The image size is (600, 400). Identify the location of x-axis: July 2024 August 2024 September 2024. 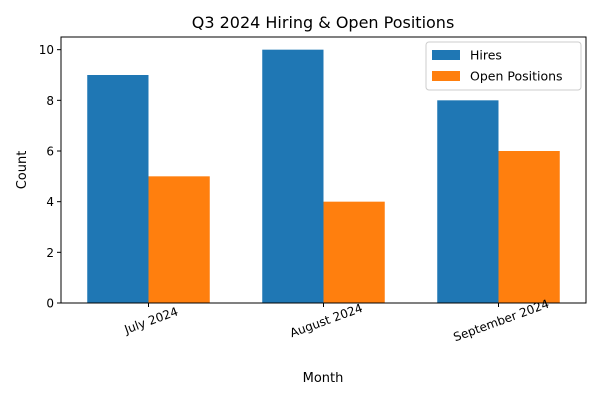
(336, 321).